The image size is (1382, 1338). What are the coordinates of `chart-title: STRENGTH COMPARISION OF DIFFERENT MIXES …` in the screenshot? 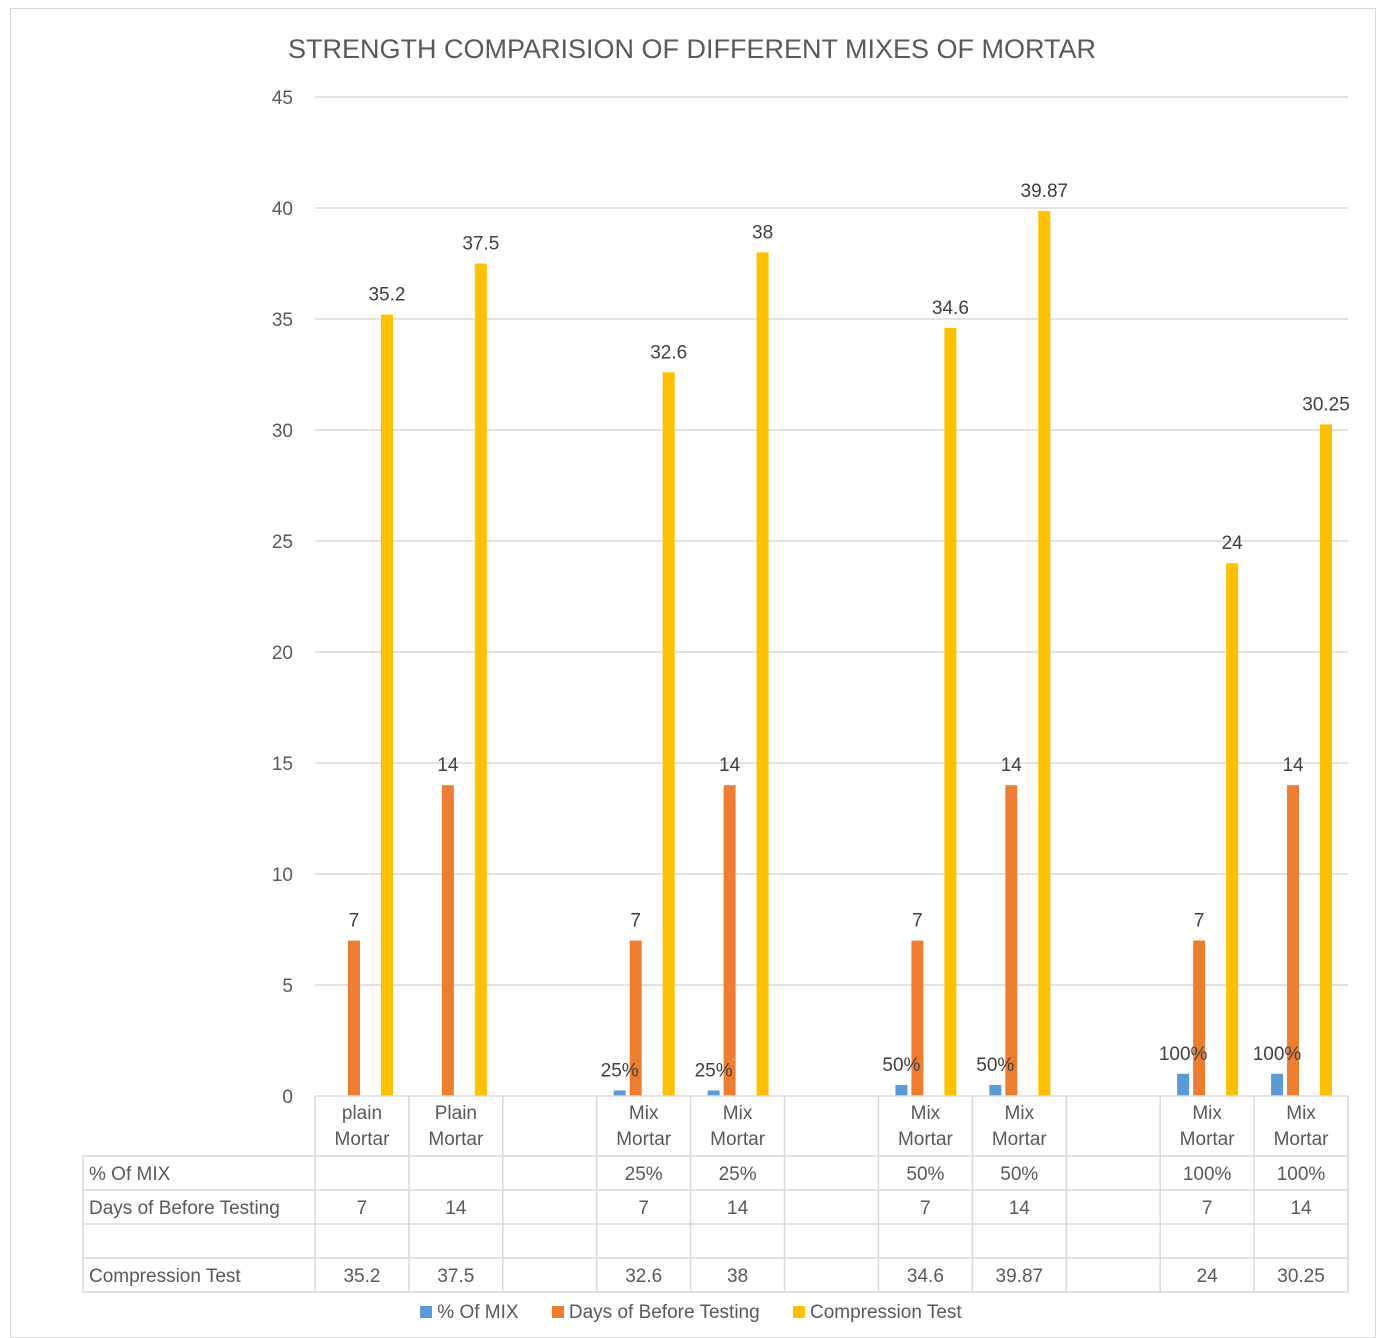 It's located at (692, 49).